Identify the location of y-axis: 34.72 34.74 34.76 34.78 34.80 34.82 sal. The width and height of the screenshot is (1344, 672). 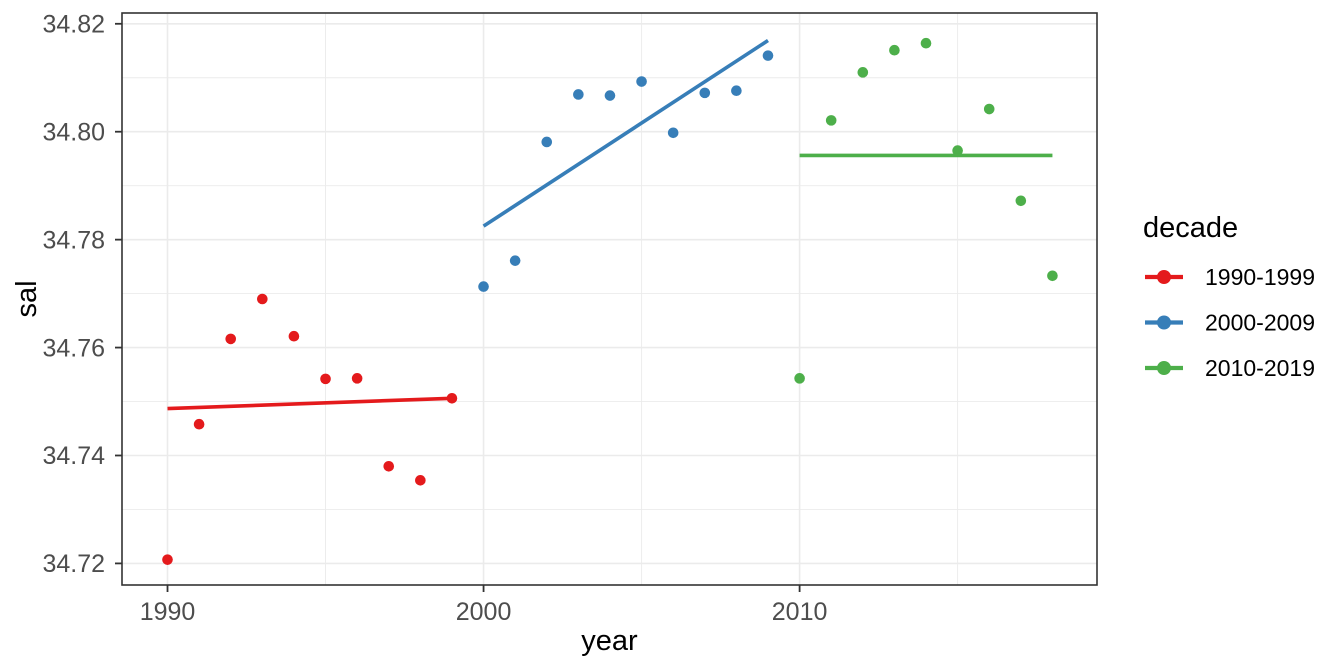
(66, 295).